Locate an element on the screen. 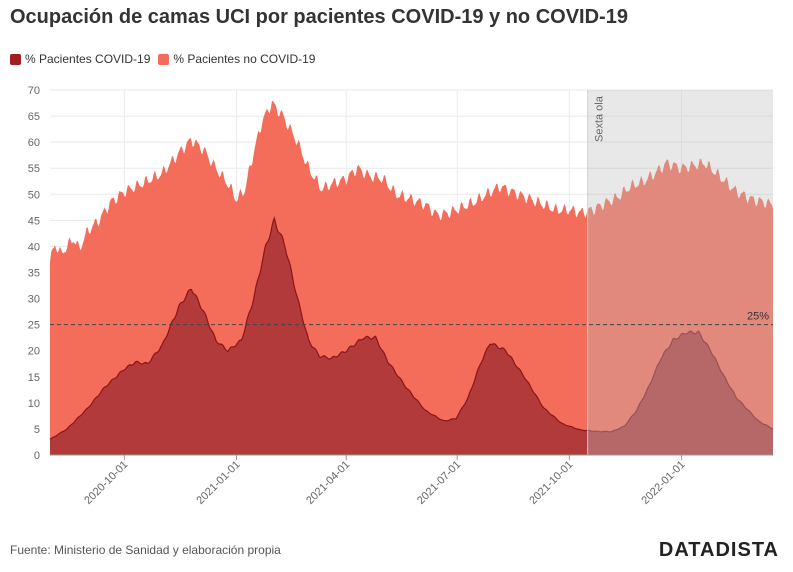 The image size is (793, 572). y-tick-label-55: 55 is located at coordinates (34, 169).